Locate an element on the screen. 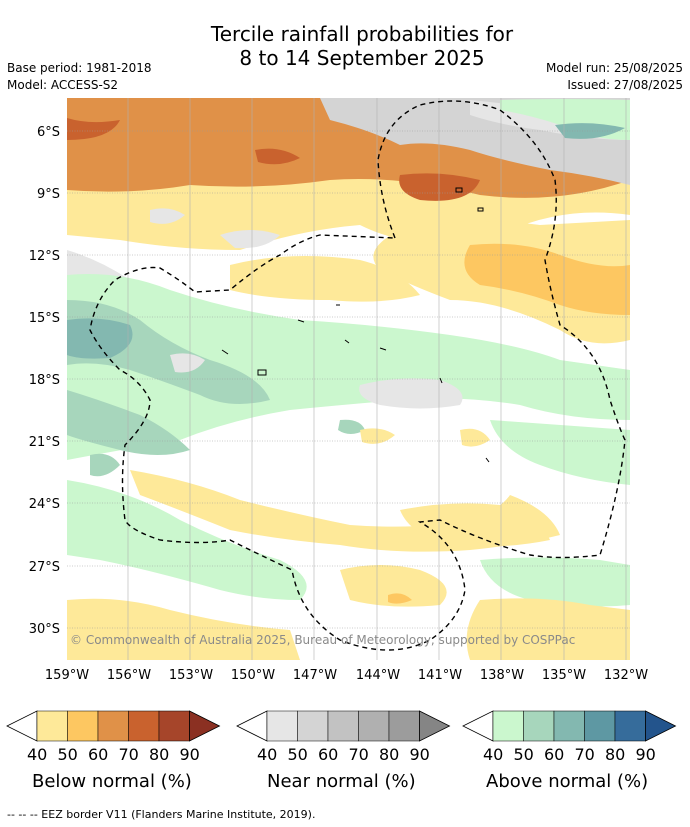 This screenshot has width=690, height=827. lon-label: 132°W is located at coordinates (626, 675).